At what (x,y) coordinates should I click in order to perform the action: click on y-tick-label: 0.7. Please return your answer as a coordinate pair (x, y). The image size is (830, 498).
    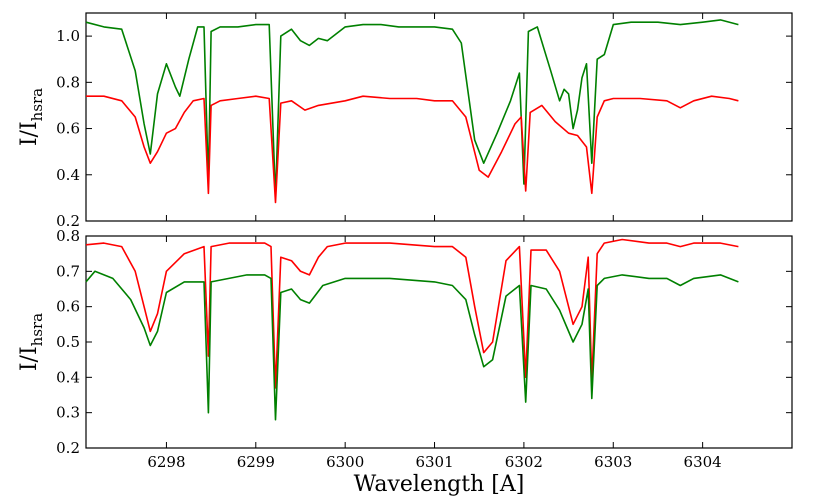
    Looking at the image, I should click on (68, 271).